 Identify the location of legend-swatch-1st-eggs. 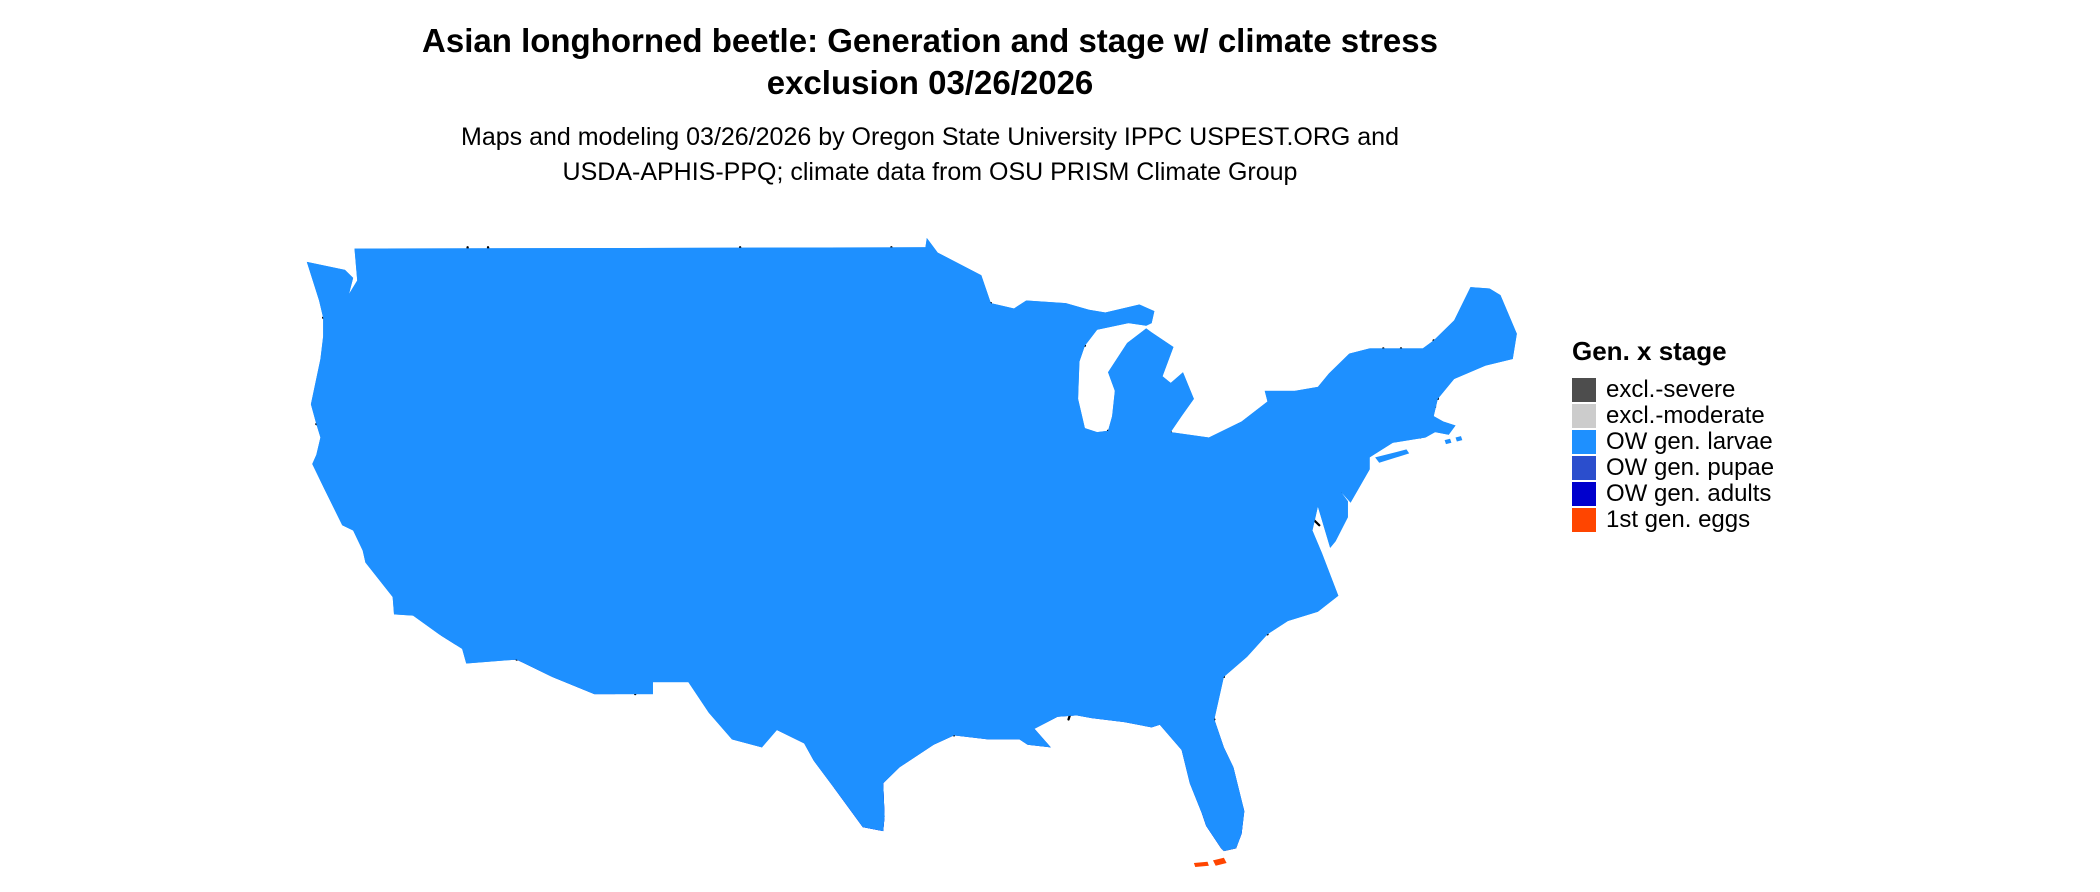
(1584, 520).